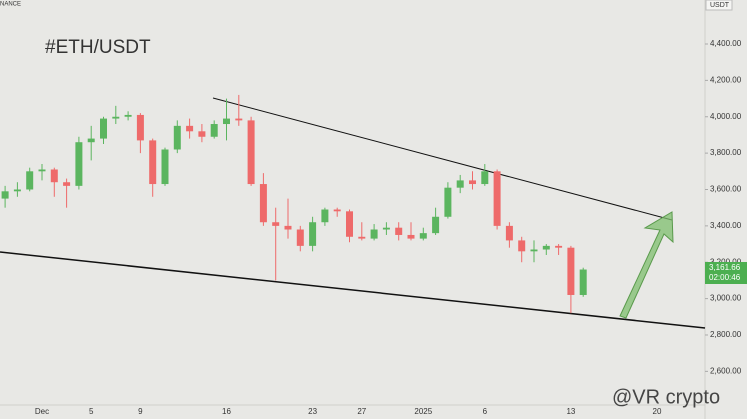  Describe the element at coordinates (725, 277) in the screenshot. I see `countdown: 02:00:46` at that location.